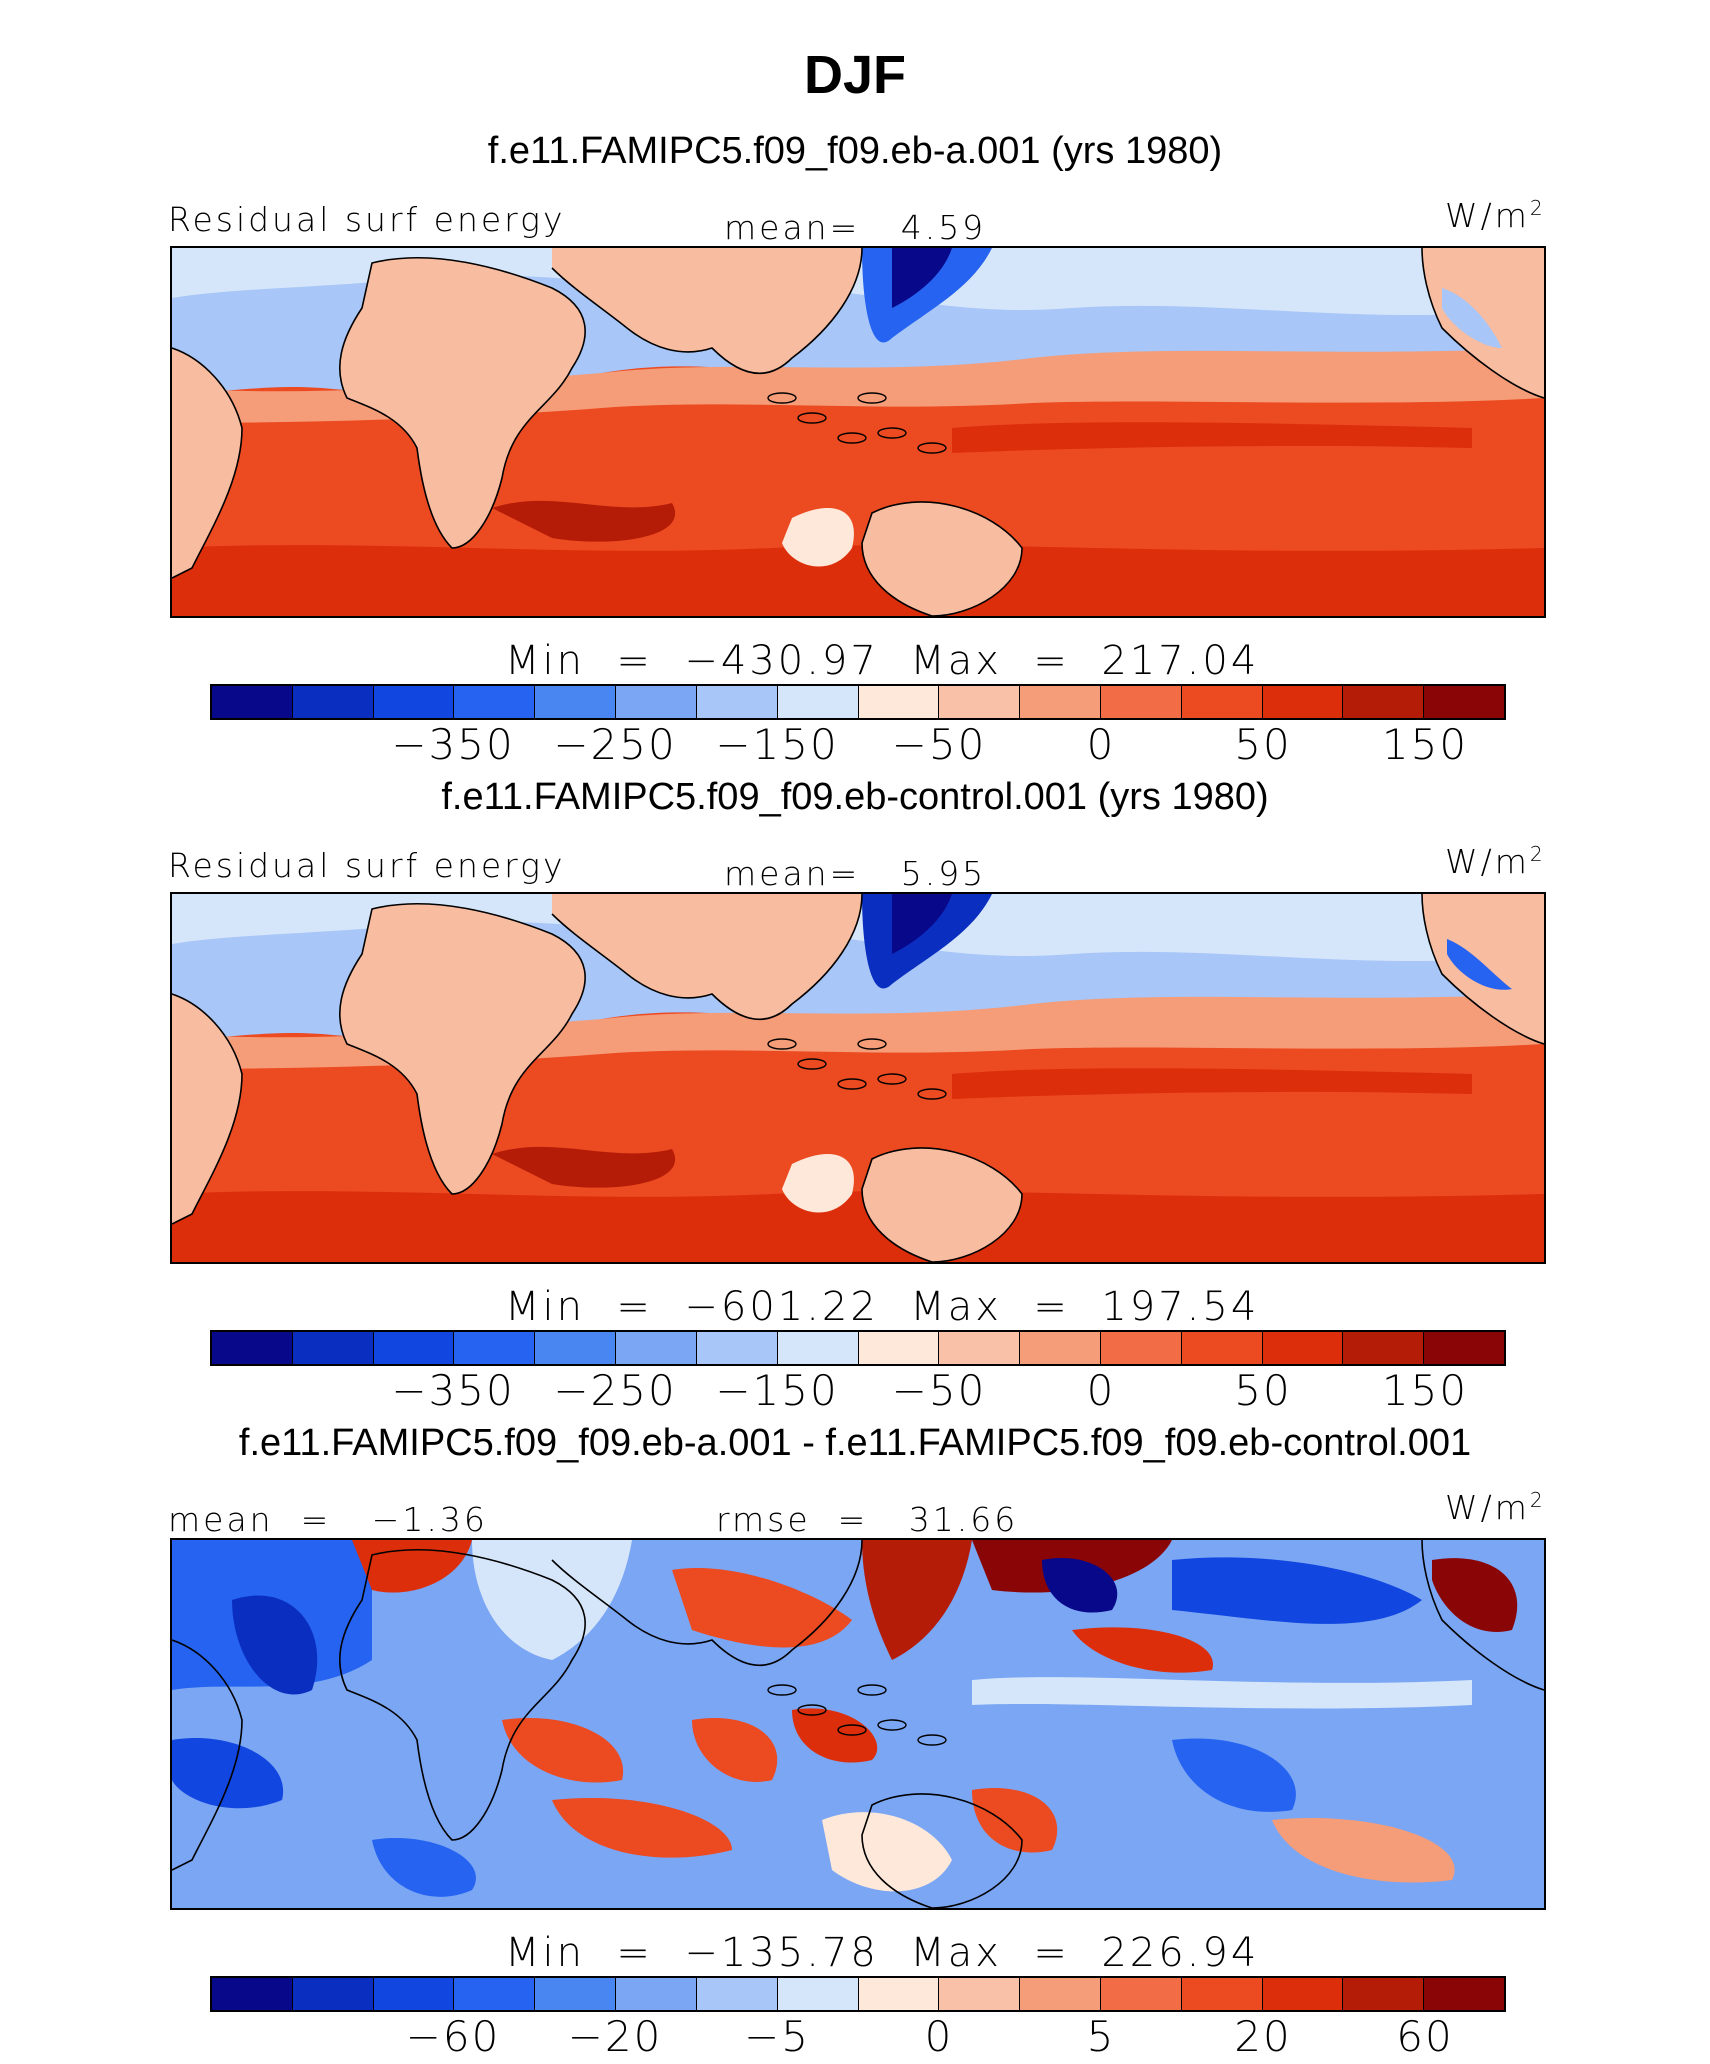  Describe the element at coordinates (777, 2036) in the screenshot. I see `colorbar-tick-label: −5` at that location.